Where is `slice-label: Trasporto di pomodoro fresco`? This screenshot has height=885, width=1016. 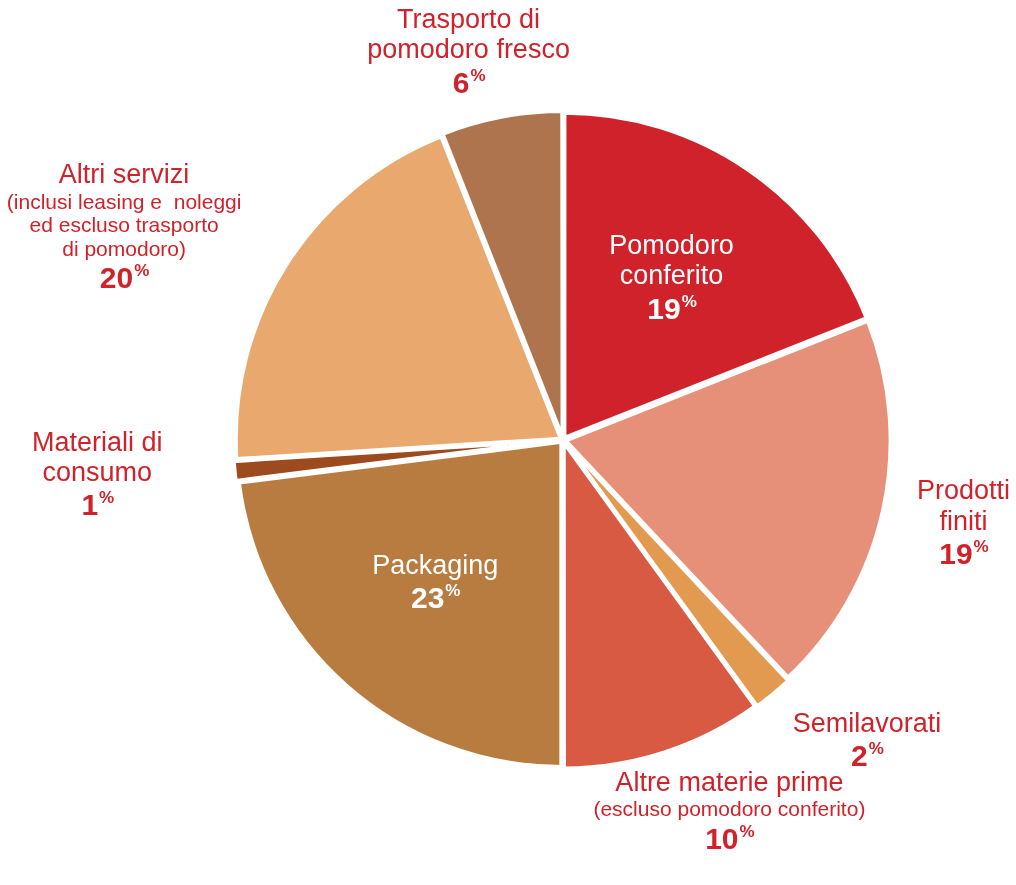
slice-label: Trasporto di pomodoro fresco is located at coordinates (468, 34).